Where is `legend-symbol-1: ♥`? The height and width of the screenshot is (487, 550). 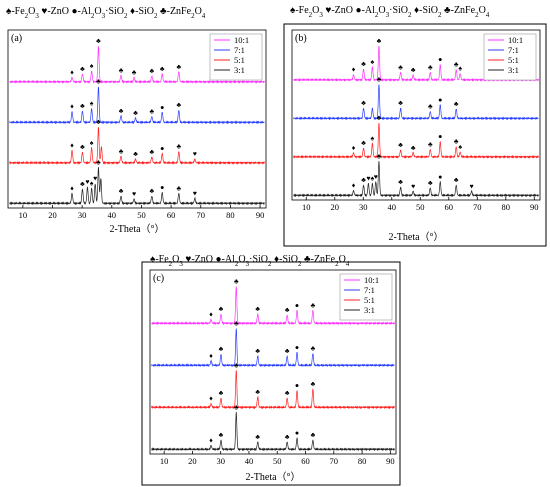 legend-symbol-1: ♥ is located at coordinates (43, 11).